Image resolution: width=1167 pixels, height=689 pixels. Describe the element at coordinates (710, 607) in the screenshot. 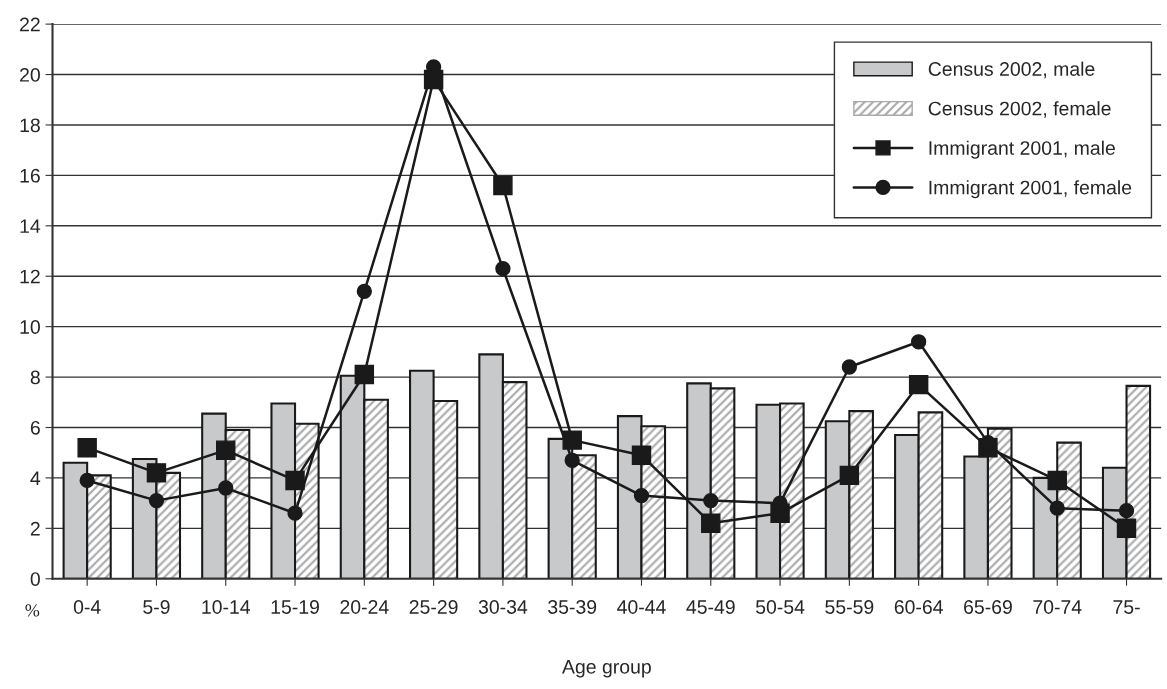

I see `x-tick-label: 45-49` at that location.